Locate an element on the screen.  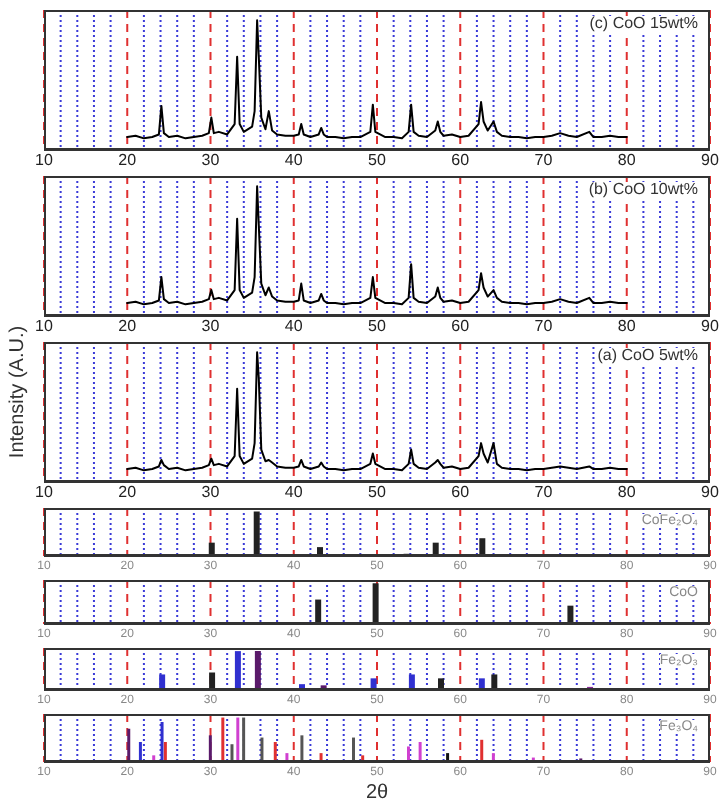
annotation: (b) CoO 10wt% is located at coordinates (643, 189).